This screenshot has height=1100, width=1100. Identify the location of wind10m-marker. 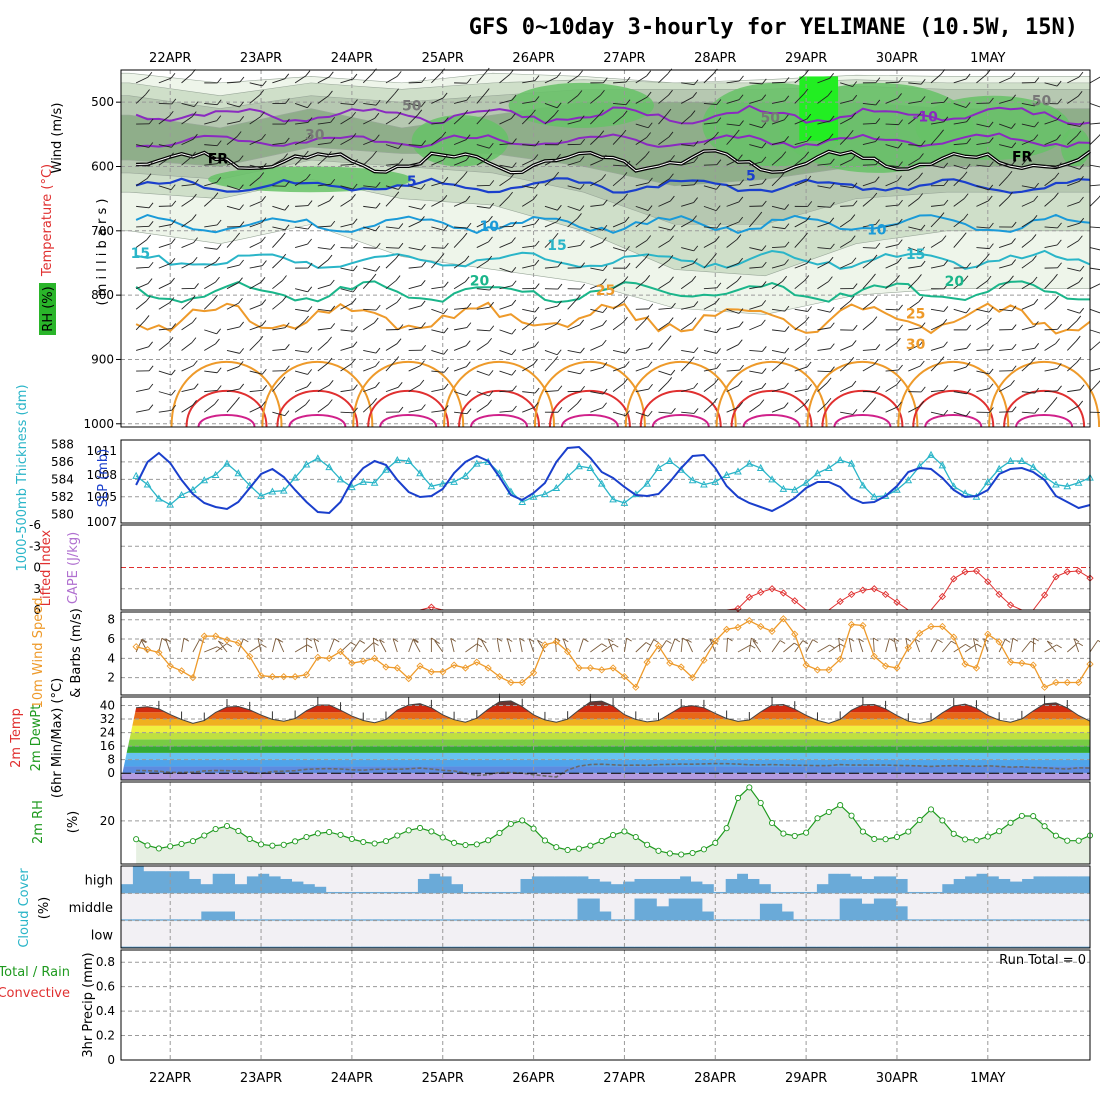
(1033, 665).